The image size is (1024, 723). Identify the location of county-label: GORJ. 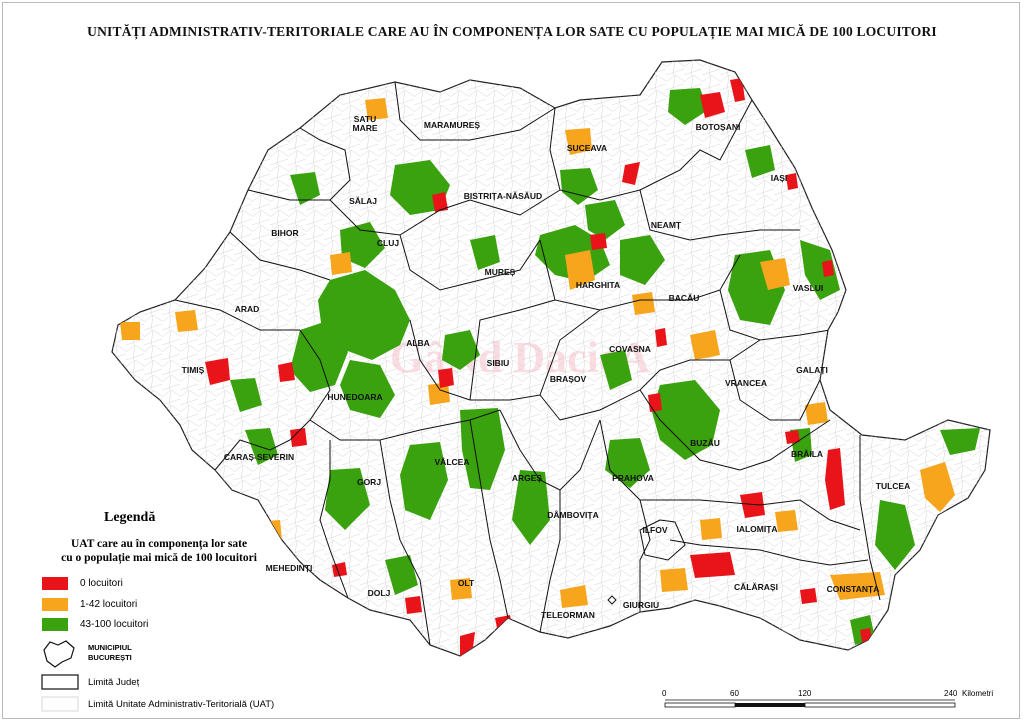
(369, 482).